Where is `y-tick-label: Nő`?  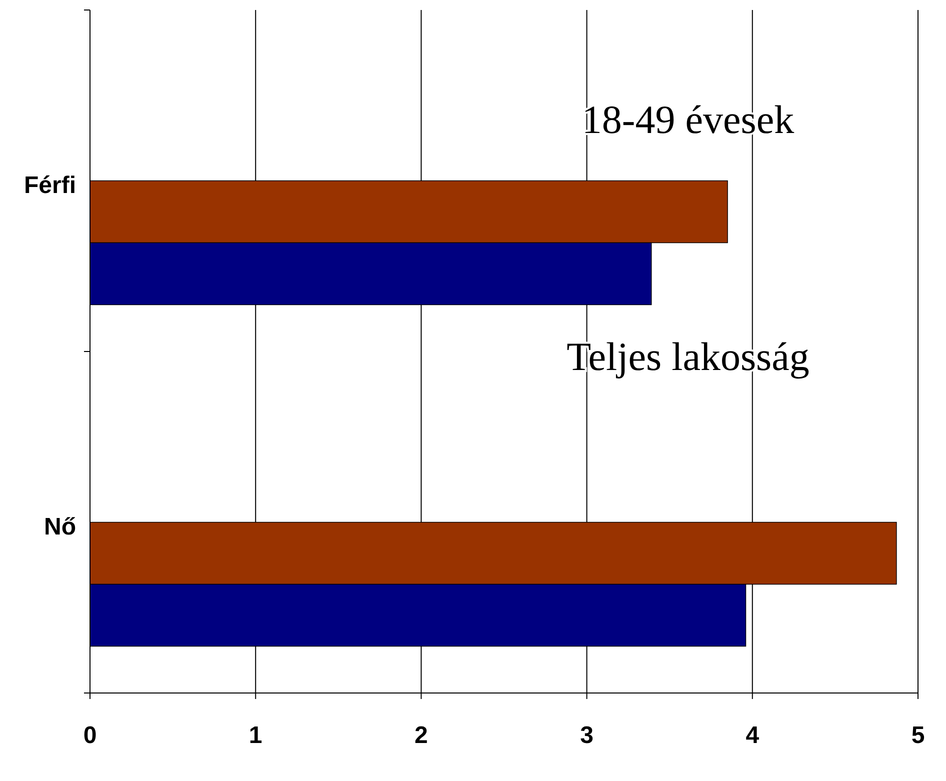
y-tick-label: Nő is located at coordinates (60, 526).